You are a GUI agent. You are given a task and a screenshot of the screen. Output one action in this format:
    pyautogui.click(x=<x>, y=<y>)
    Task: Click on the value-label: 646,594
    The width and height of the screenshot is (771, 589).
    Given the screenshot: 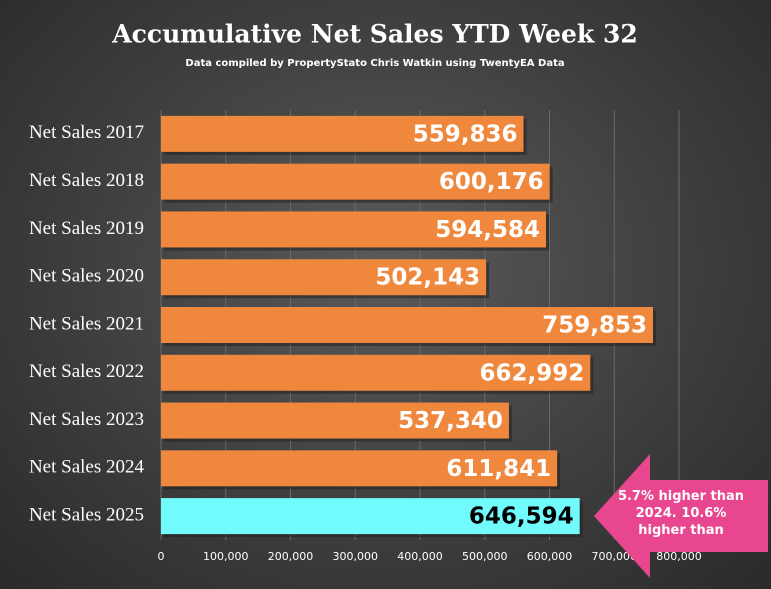 What is the action you would take?
    pyautogui.click(x=521, y=517)
    